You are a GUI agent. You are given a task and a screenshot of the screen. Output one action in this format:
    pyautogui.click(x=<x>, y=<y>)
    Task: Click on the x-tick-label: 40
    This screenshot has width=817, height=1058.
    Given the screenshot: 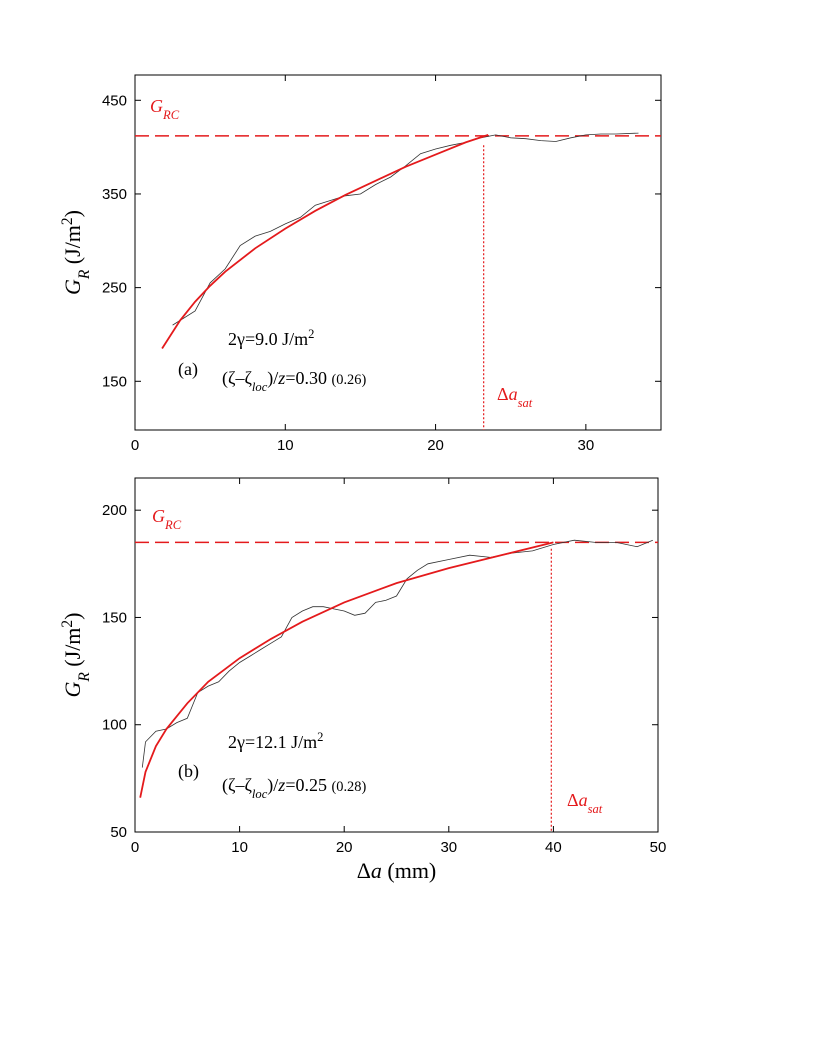 What is the action you would take?
    pyautogui.click(x=553, y=847)
    